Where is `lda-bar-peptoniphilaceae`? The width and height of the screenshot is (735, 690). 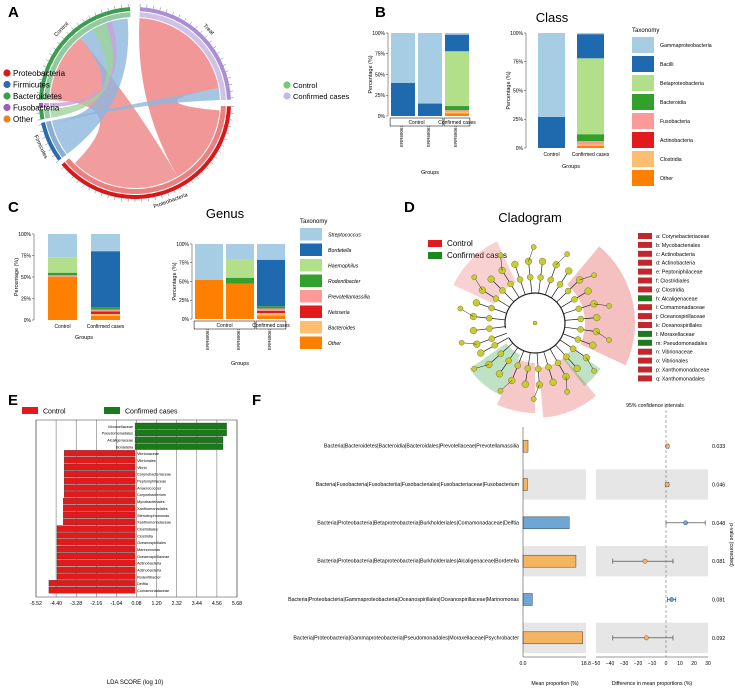
lda-bar-peptoniphilaceae is located at coordinates (100, 480).